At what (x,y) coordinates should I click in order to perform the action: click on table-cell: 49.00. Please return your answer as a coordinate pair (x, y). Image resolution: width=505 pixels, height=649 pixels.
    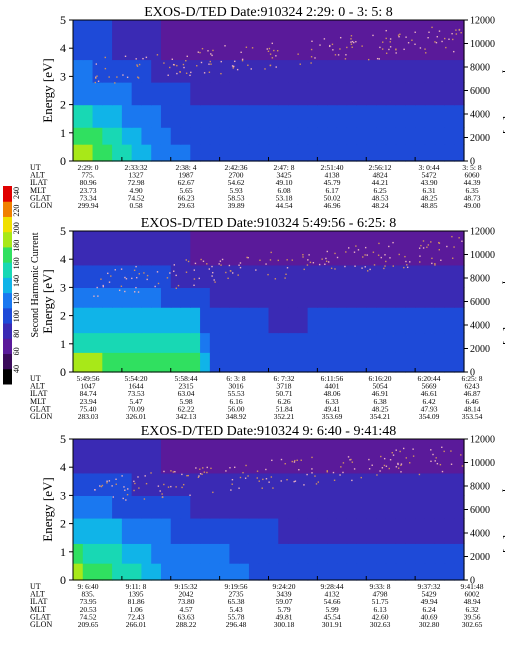
    Looking at the image, I should click on (472, 205).